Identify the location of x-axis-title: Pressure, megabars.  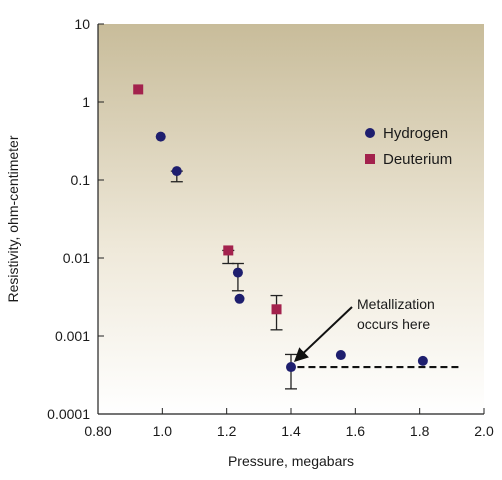
(291, 461).